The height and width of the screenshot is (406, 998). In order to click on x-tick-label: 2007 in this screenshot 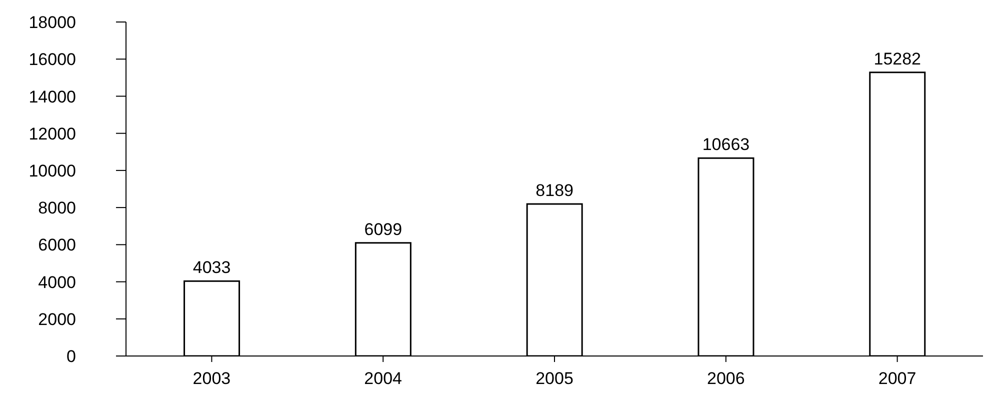, I will do `click(897, 378)`.